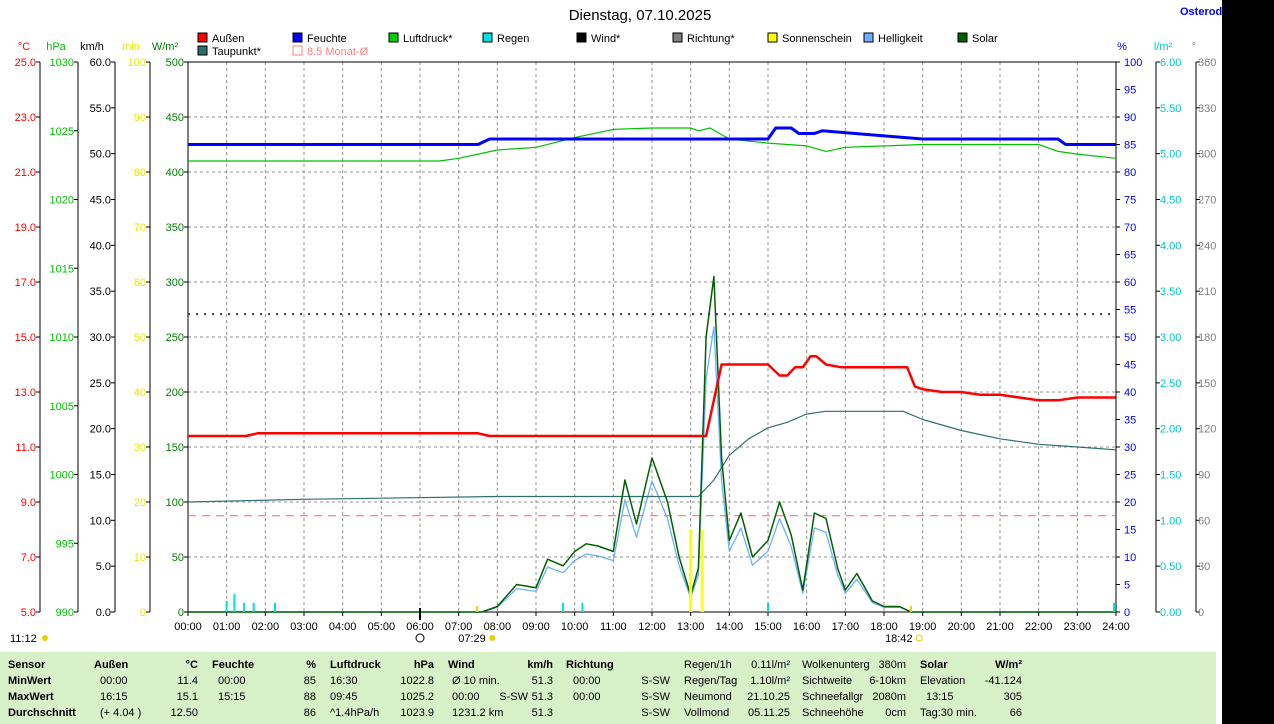 Image resolution: width=1274 pixels, height=724 pixels. I want to click on solar-axis-tick-label: 450, so click(175, 118).